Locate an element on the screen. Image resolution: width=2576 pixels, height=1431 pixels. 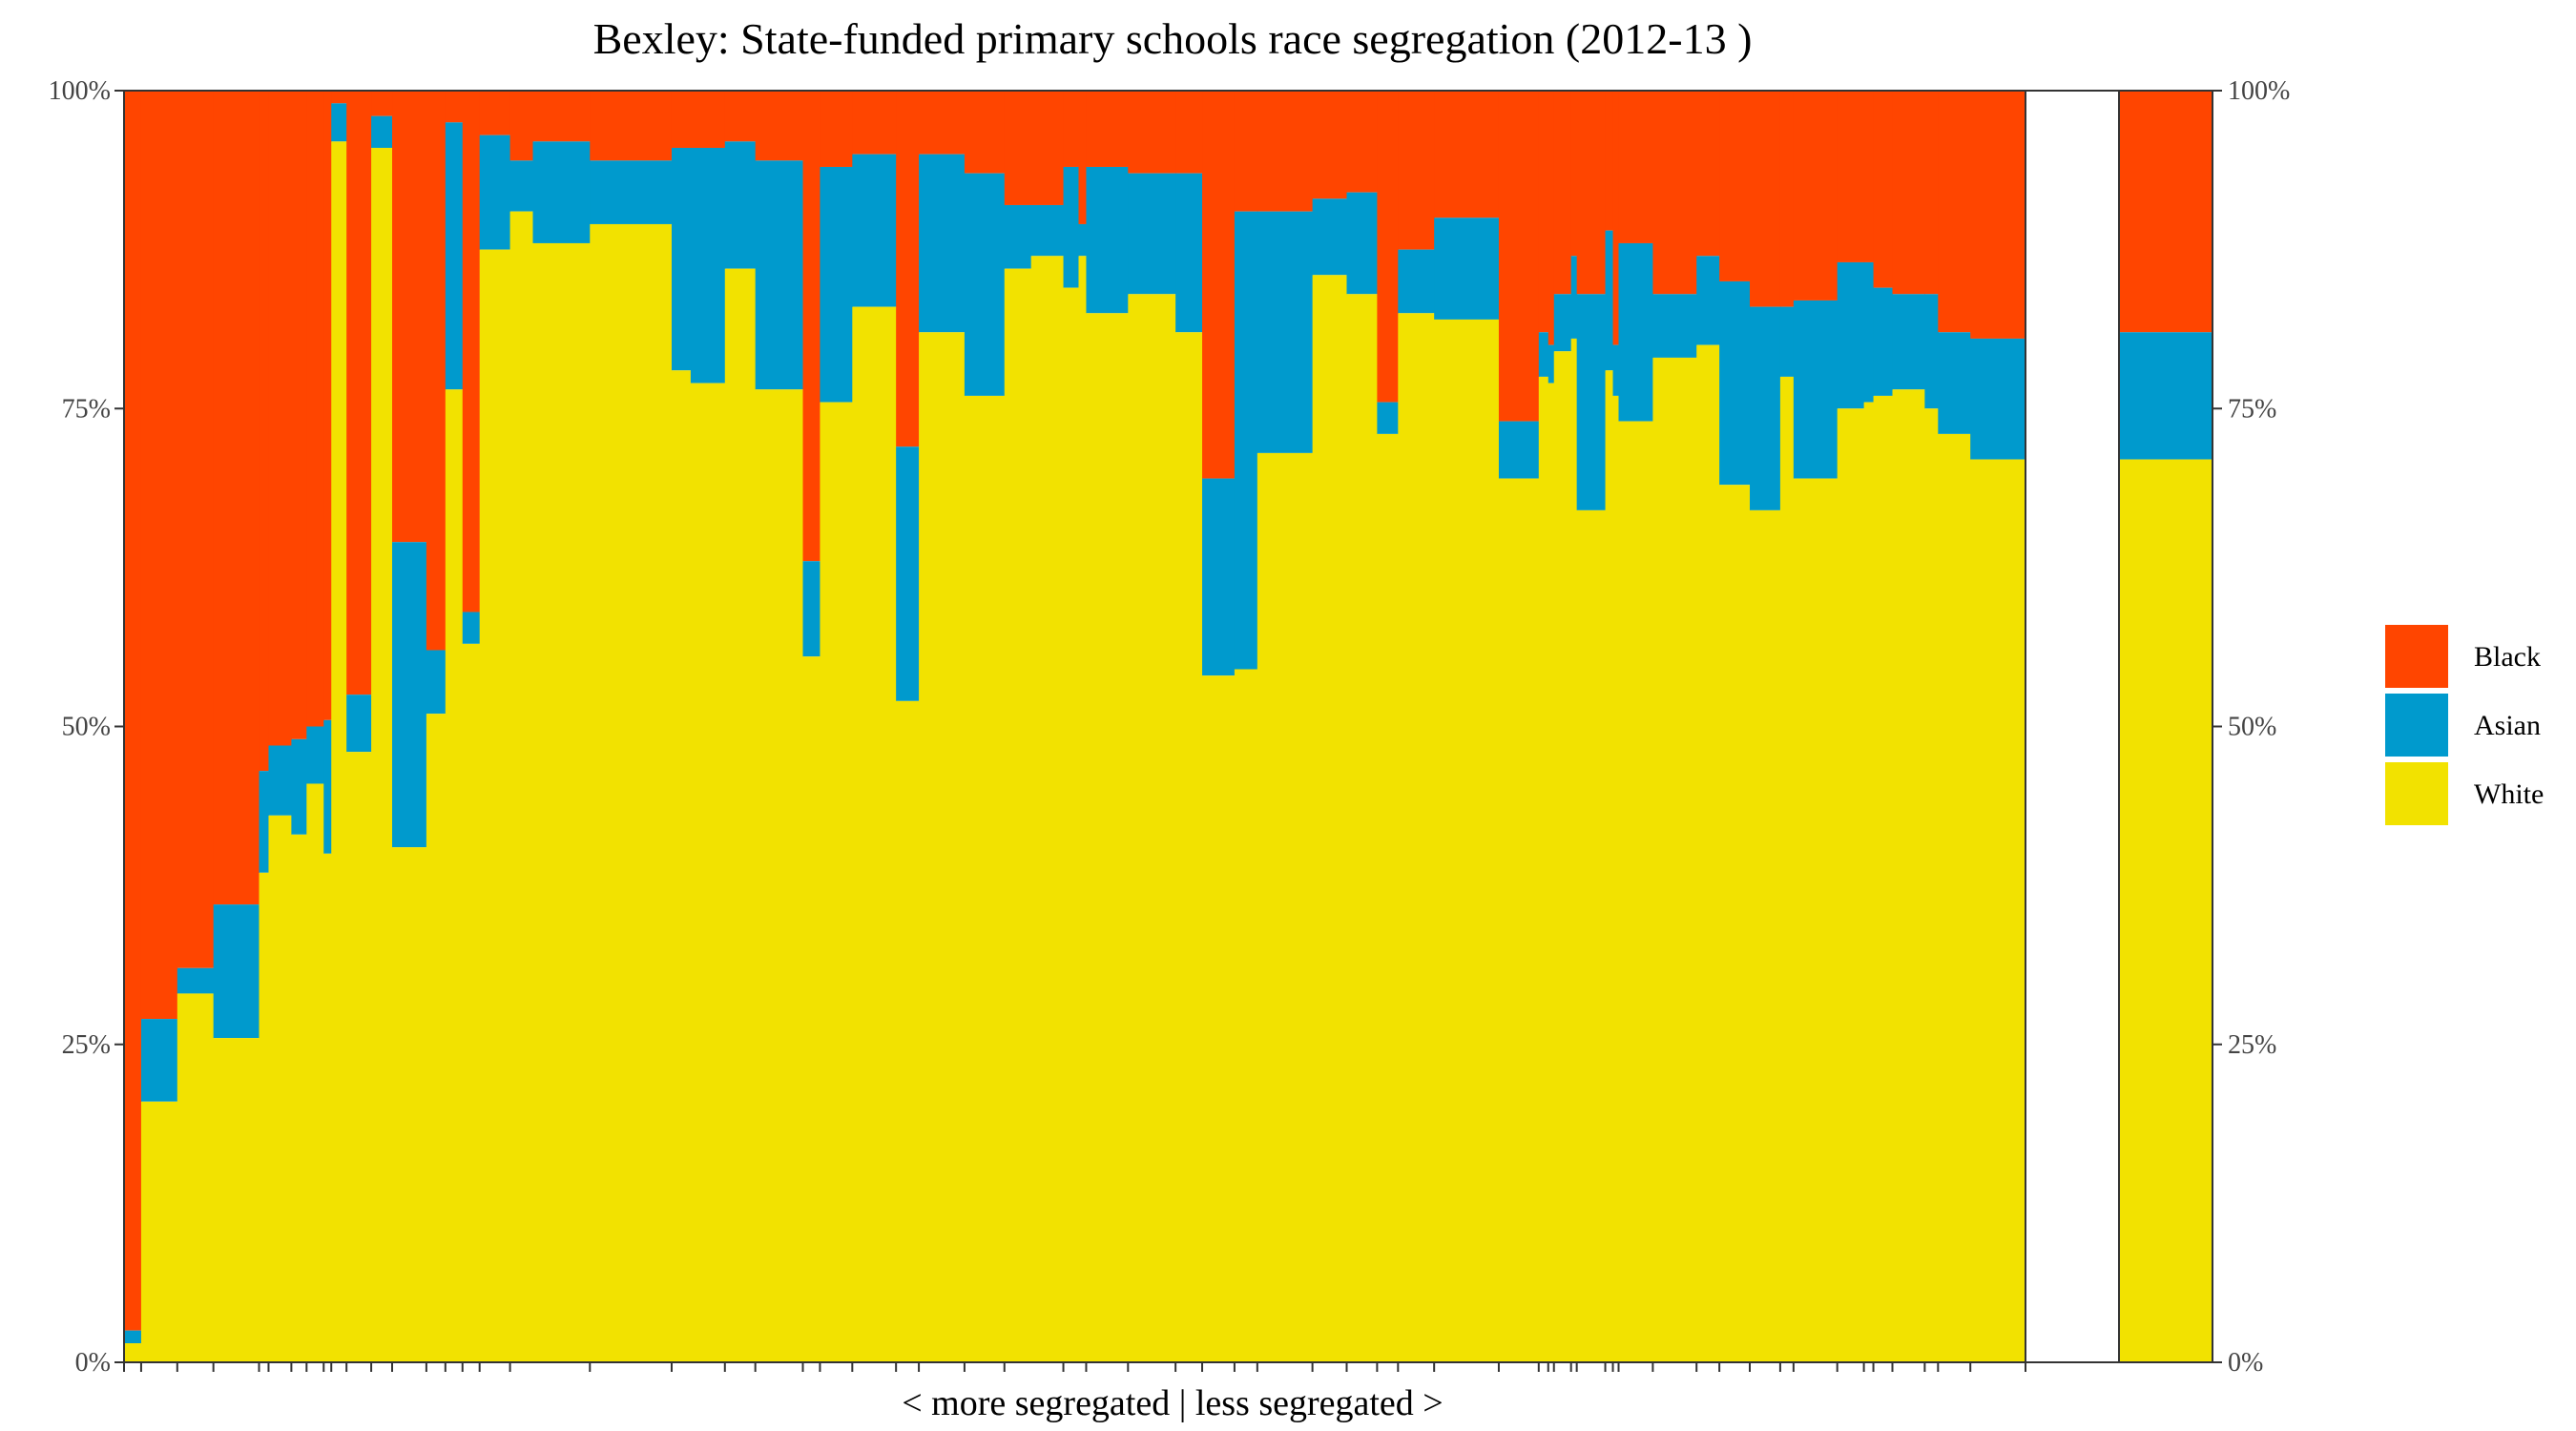
legend-swatch-white is located at coordinates (2416, 793).